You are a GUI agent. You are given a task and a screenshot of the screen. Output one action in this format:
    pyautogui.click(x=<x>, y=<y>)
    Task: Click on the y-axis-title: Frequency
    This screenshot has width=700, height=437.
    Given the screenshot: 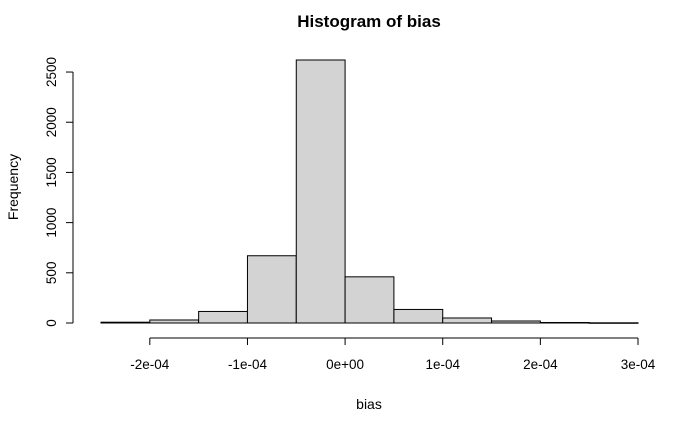 What is the action you would take?
    pyautogui.click(x=13, y=187)
    